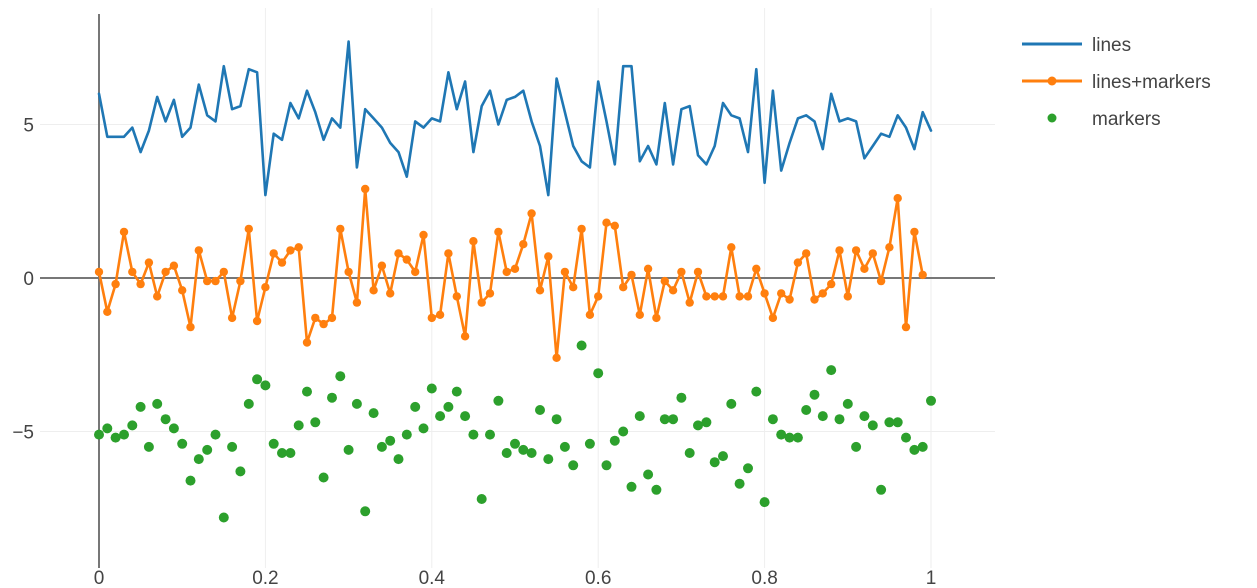  Describe the element at coordinates (1076, 45) in the screenshot. I see `legend-item-lines: lines` at that location.